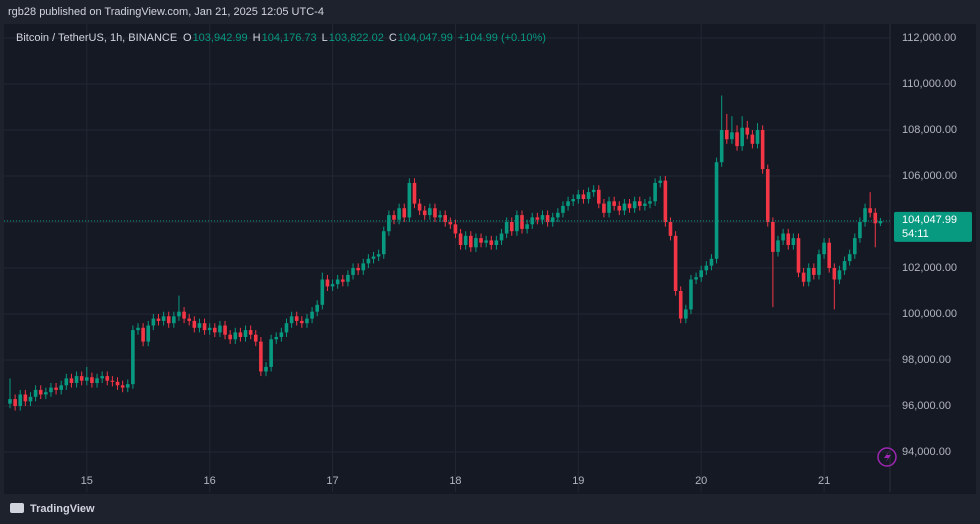  I want to click on symbol: Bitcoin / TetherUS, 1h, BINANCE, so click(96, 38).